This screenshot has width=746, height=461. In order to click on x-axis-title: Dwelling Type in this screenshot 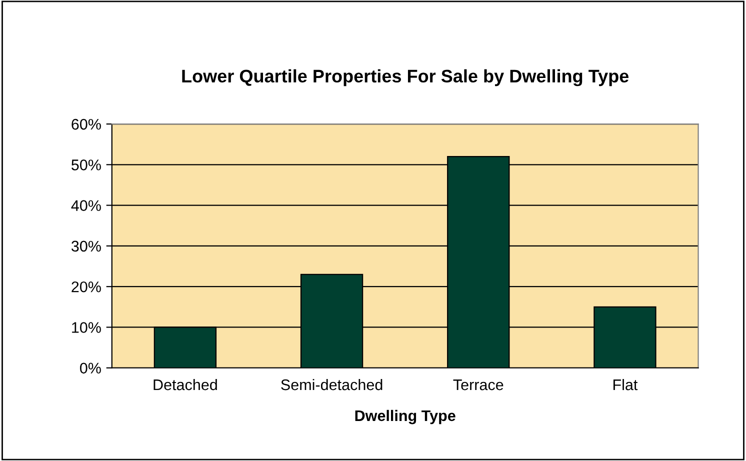, I will do `click(405, 417)`.